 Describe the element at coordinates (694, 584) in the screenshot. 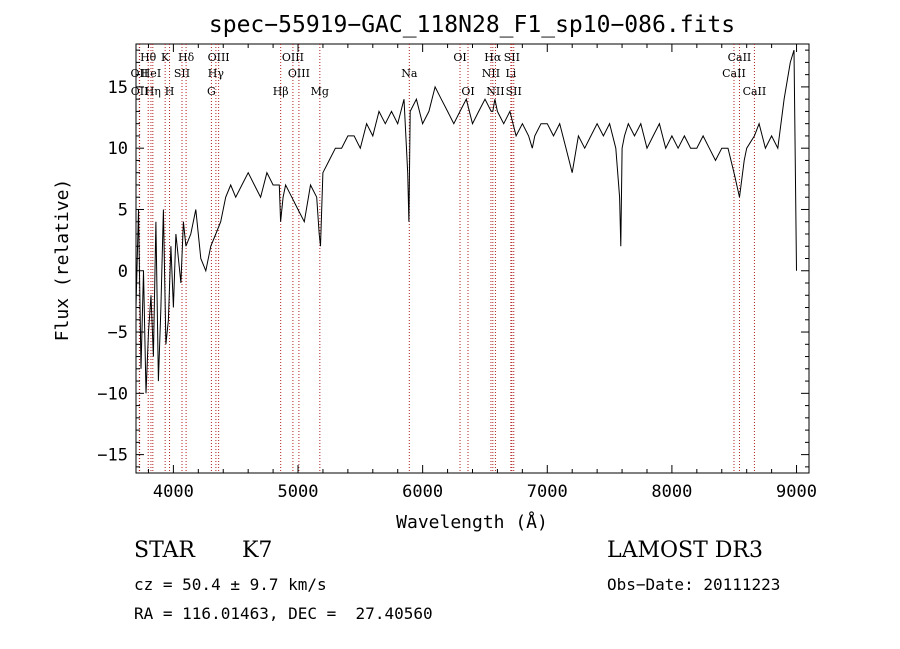

I see `observation-date: Obs−Date: 20111223` at that location.